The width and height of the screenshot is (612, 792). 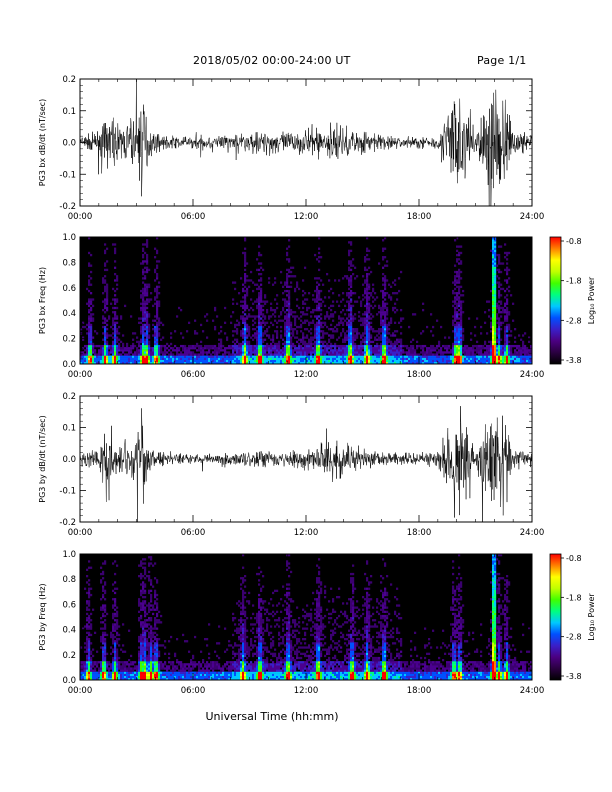 I want to click on x-tick-label: 24:00, so click(x=532, y=533).